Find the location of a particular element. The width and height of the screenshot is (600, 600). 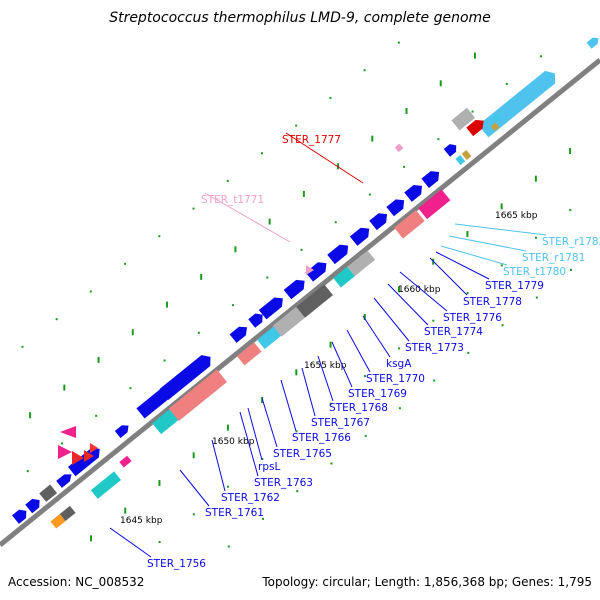

gene-label: STER_1768 is located at coordinates (358, 408).